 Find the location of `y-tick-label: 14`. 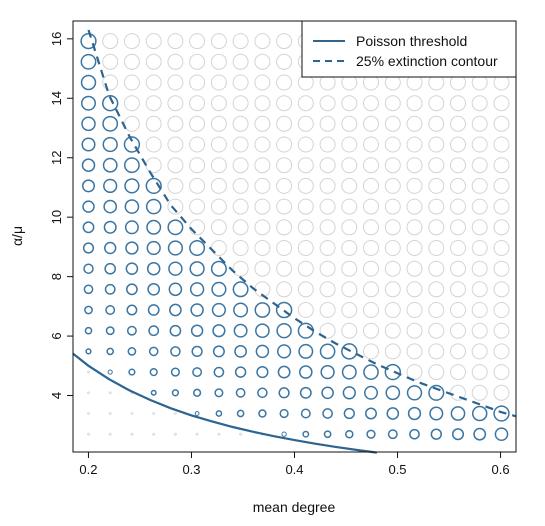

y-tick-label: 14 is located at coordinates (56, 98).